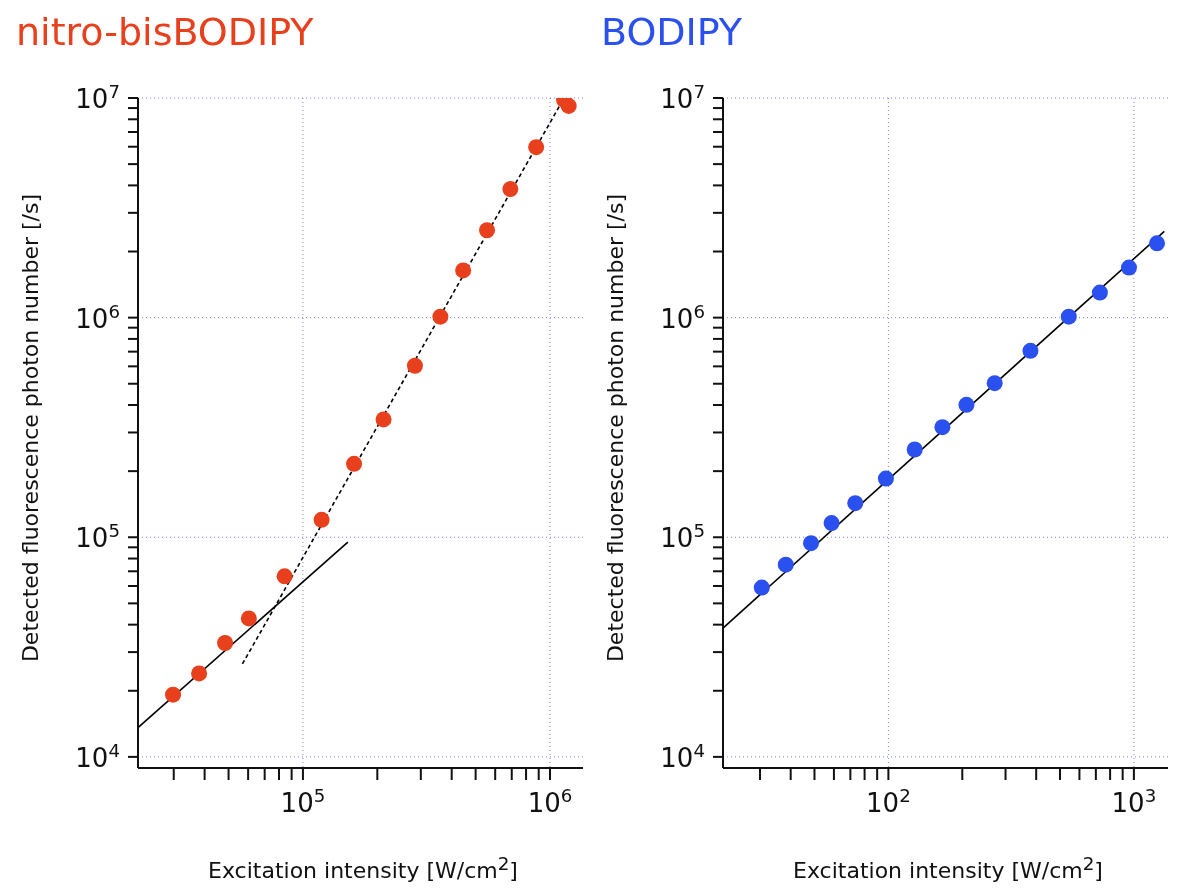  What do you see at coordinates (303, 801) in the screenshot?
I see `x-tick-label: 10$^{5}$` at bounding box center [303, 801].